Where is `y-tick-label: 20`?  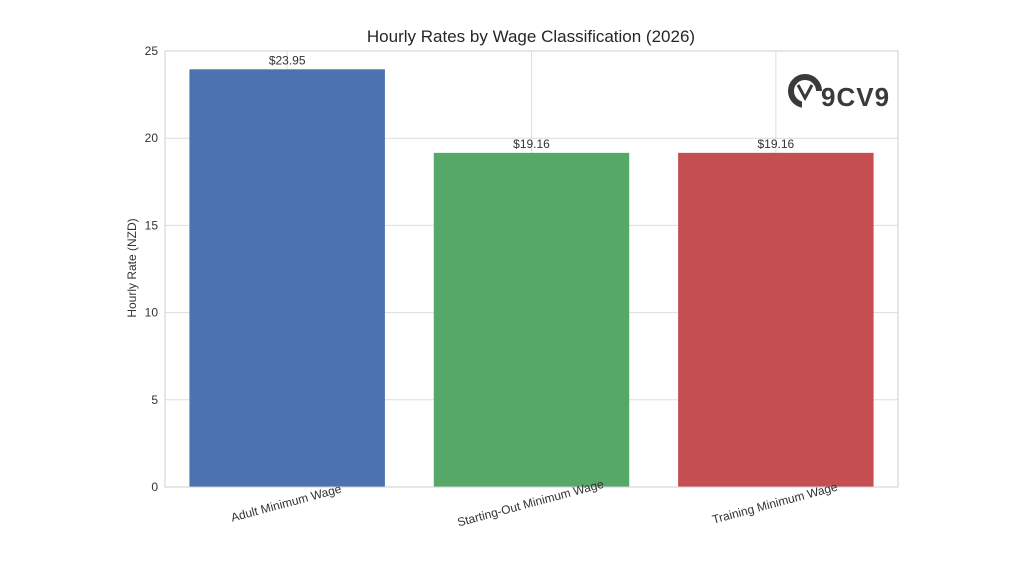 y-tick-label: 20 is located at coordinates (152, 138).